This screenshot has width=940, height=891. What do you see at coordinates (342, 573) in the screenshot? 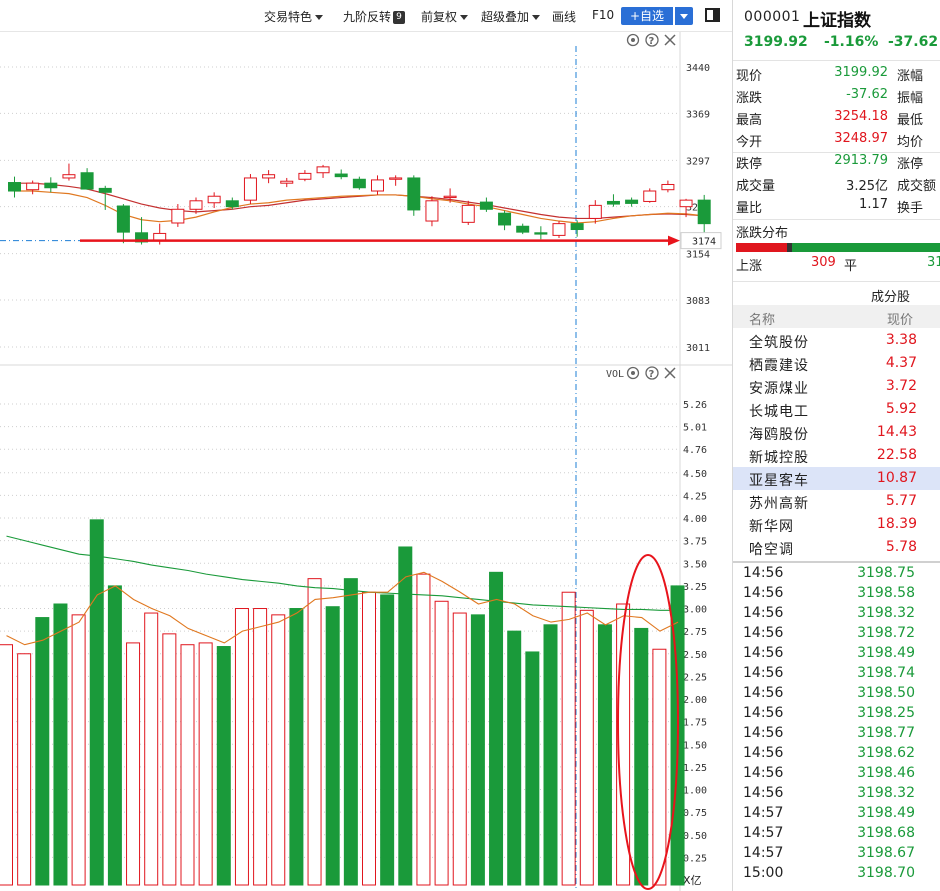
I see `volume-ma-long` at bounding box center [342, 573].